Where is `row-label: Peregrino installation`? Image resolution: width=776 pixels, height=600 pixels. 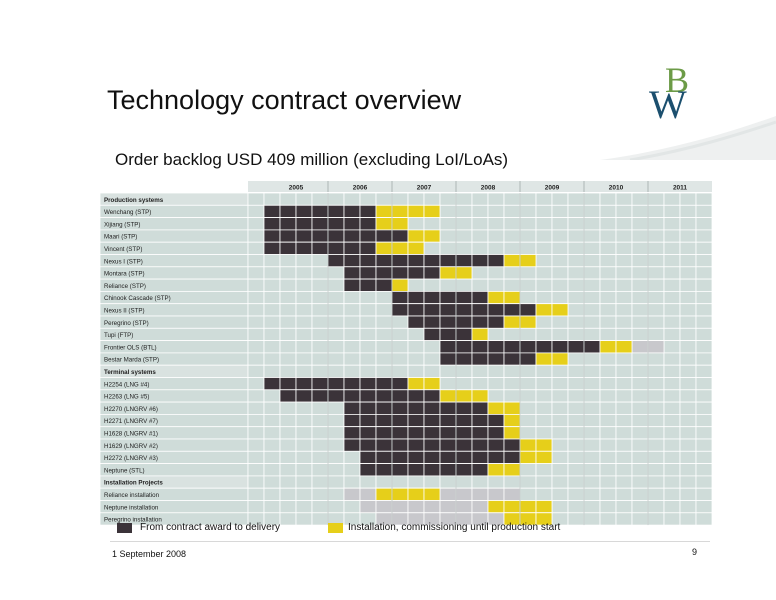 row-label: Peregrino installation is located at coordinates (133, 520).